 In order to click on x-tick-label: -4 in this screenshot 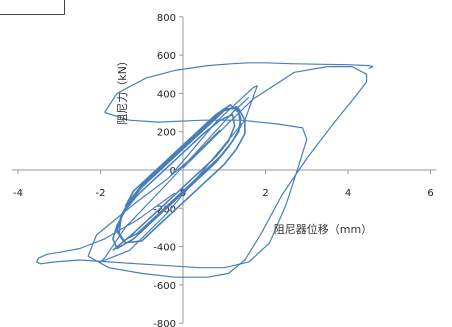, I will do `click(18, 193)`.